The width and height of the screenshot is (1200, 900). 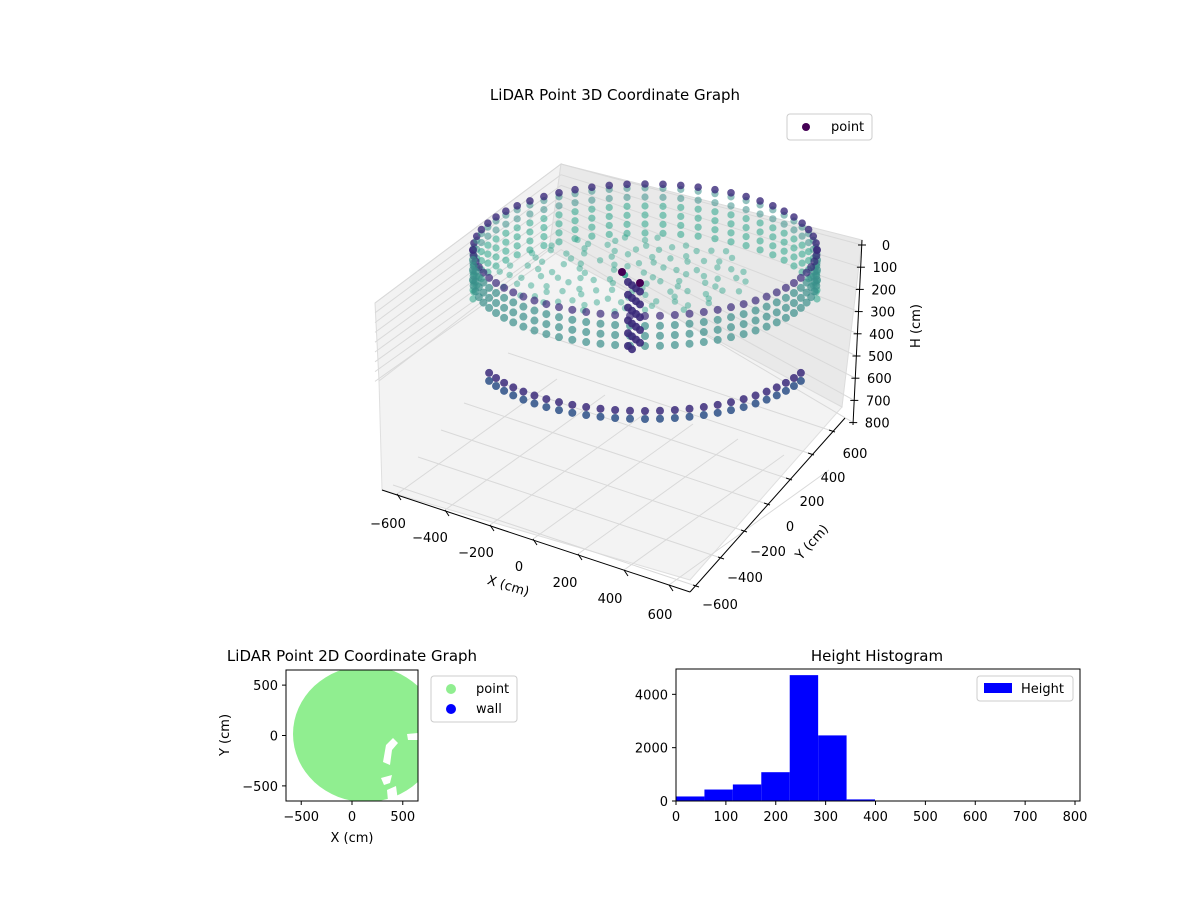 What do you see at coordinates (747, 792) in the screenshot?
I see `histogram-bar` at bounding box center [747, 792].